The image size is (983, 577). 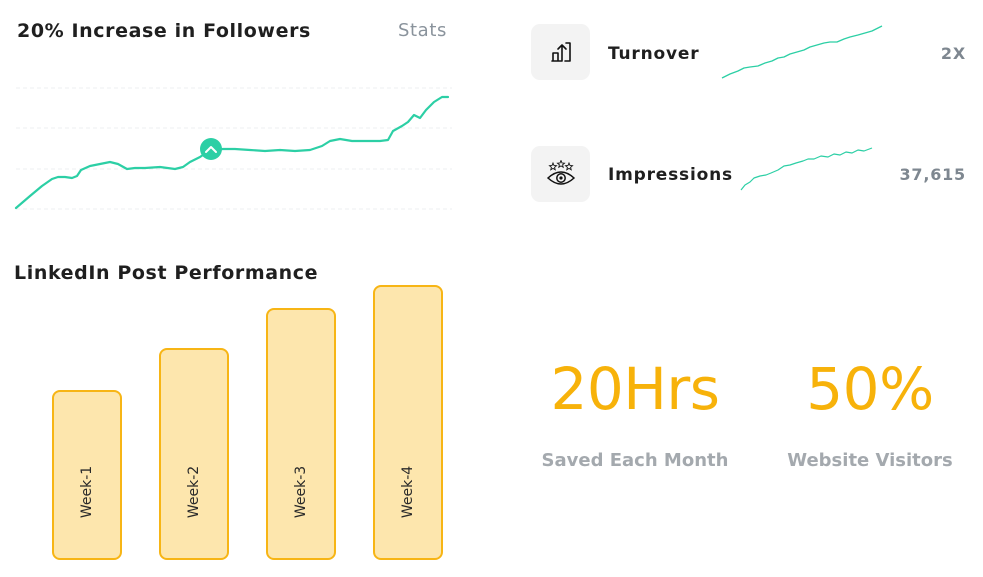 What do you see at coordinates (166, 273) in the screenshot?
I see `post-performance-title: LinkedIn Post Performance` at bounding box center [166, 273].